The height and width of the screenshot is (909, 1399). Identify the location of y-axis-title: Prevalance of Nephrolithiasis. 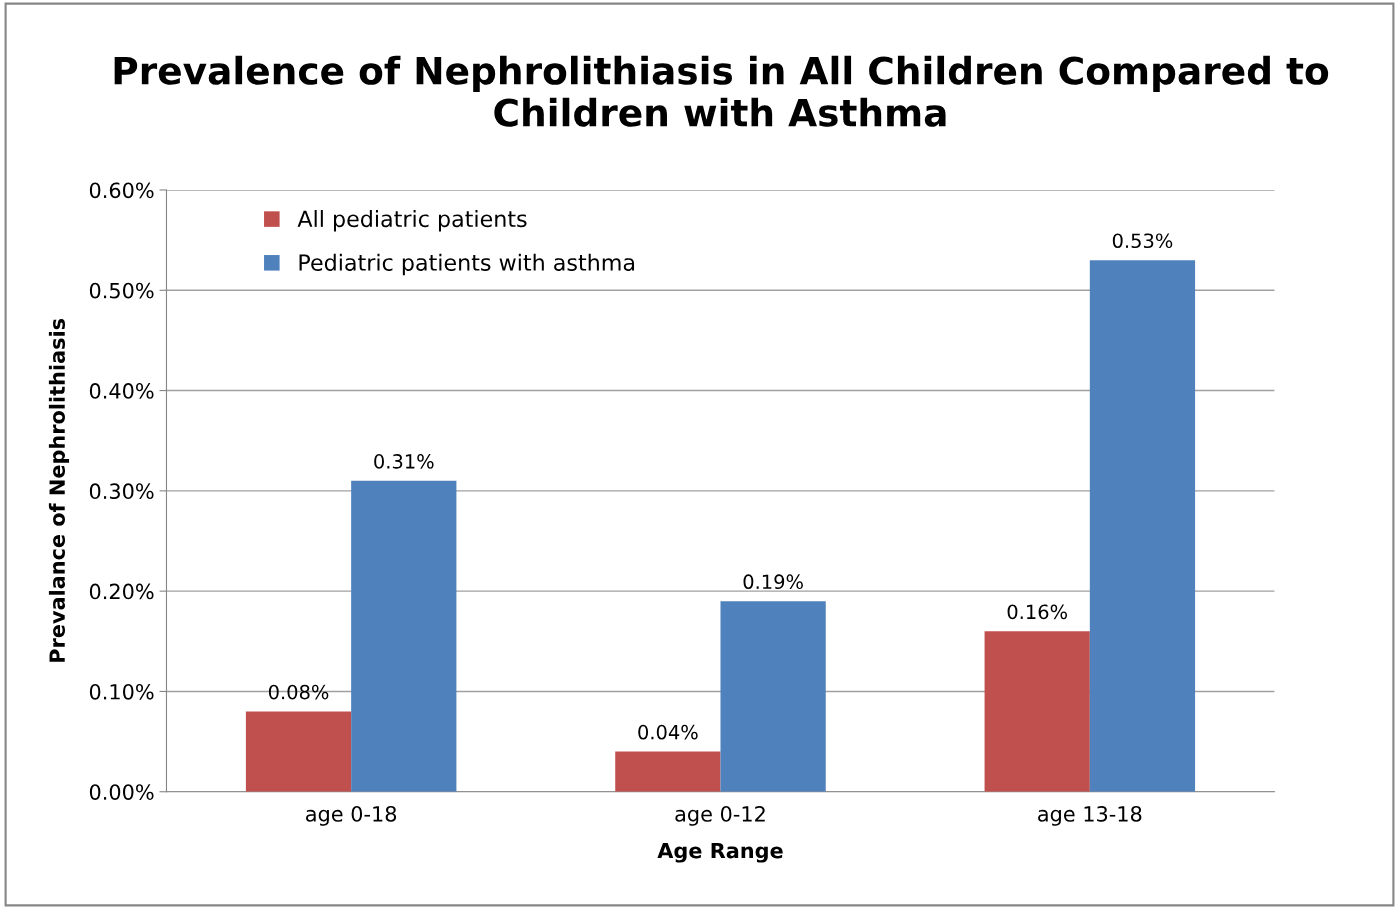
(59, 490).